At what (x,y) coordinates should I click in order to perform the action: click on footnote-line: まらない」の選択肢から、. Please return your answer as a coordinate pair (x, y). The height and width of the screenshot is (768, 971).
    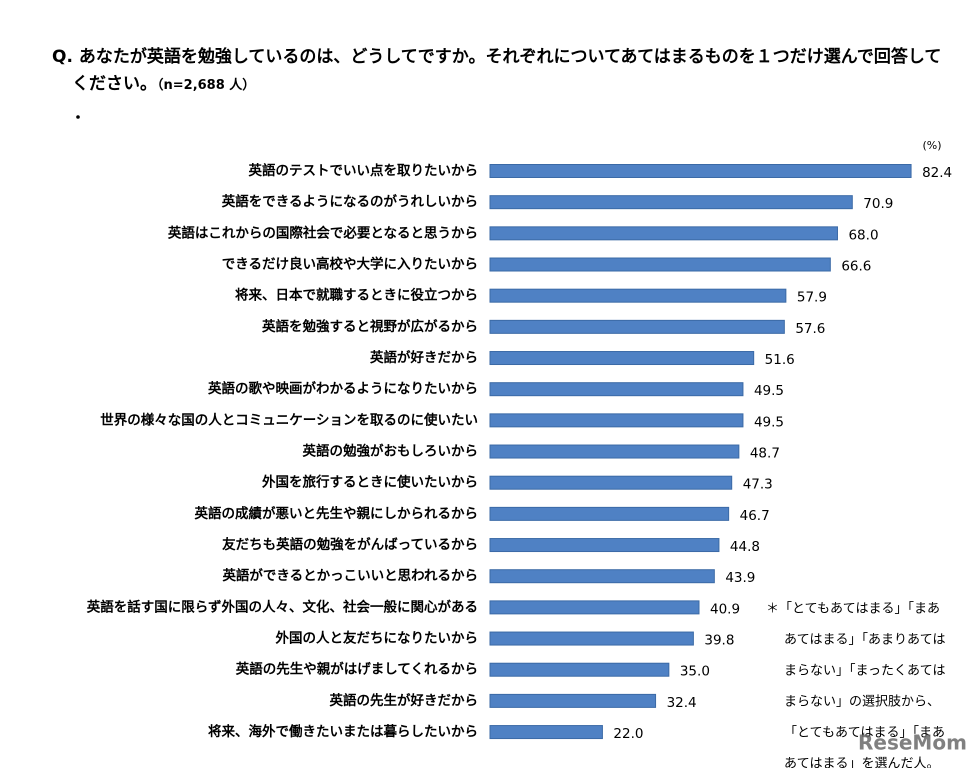
    Looking at the image, I should click on (862, 702).